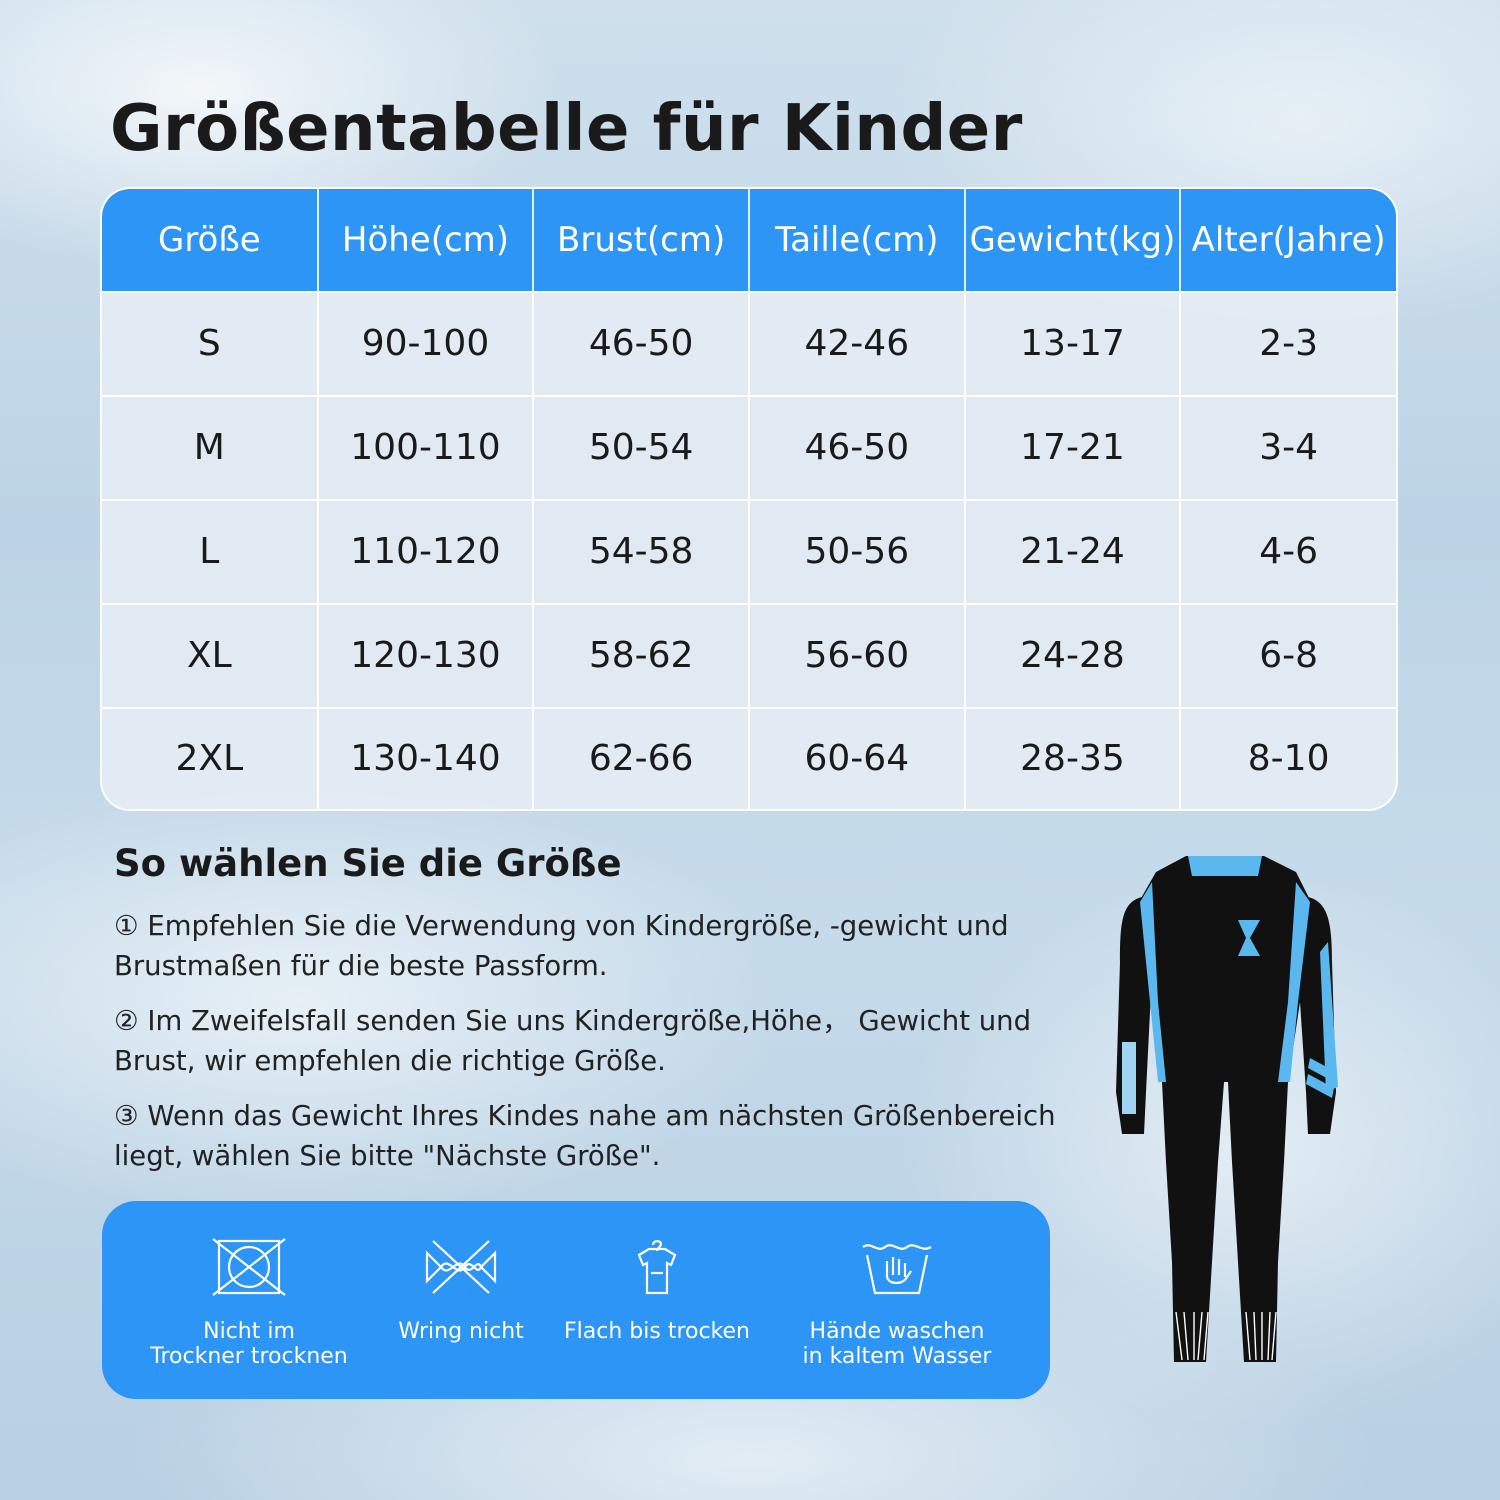 This screenshot has height=1500, width=1500. I want to click on brand-logo, so click(1249, 938).